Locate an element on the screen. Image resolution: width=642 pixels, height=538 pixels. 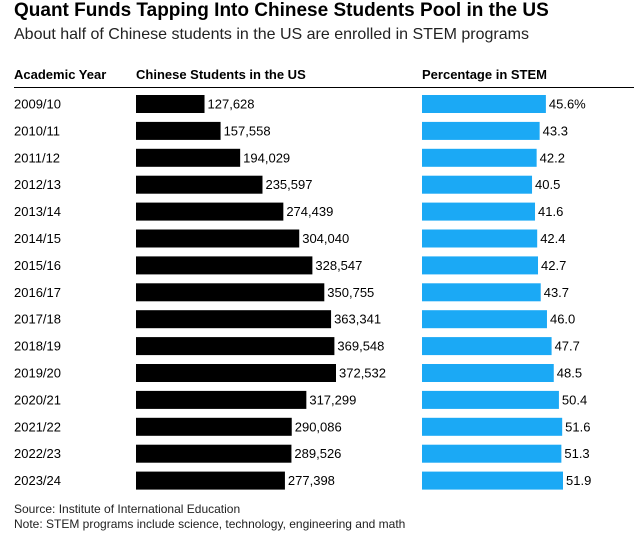
stem-value-label: 51.6 is located at coordinates (577, 426).